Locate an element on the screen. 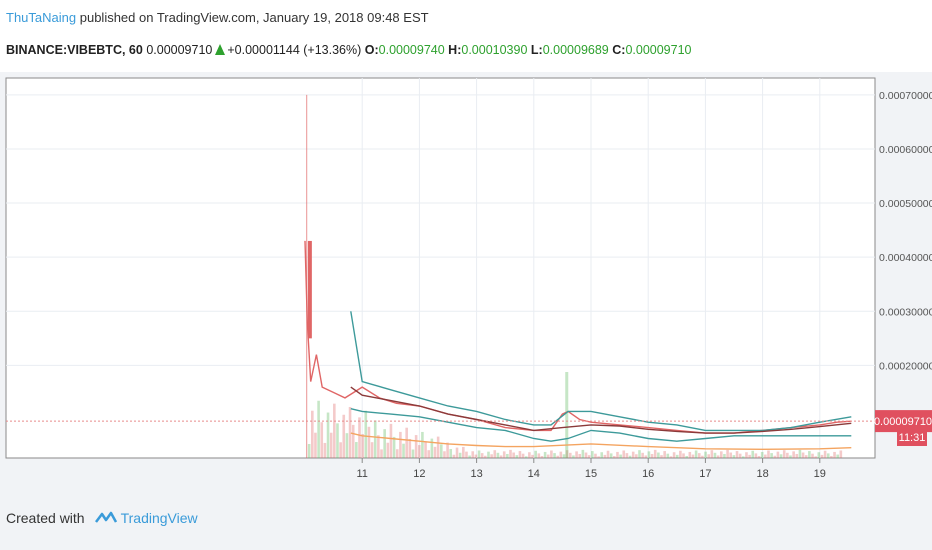 This screenshot has height=550, width=932. time-axis: 11 12 13 14 15 16 17 18 19 is located at coordinates (591, 469).